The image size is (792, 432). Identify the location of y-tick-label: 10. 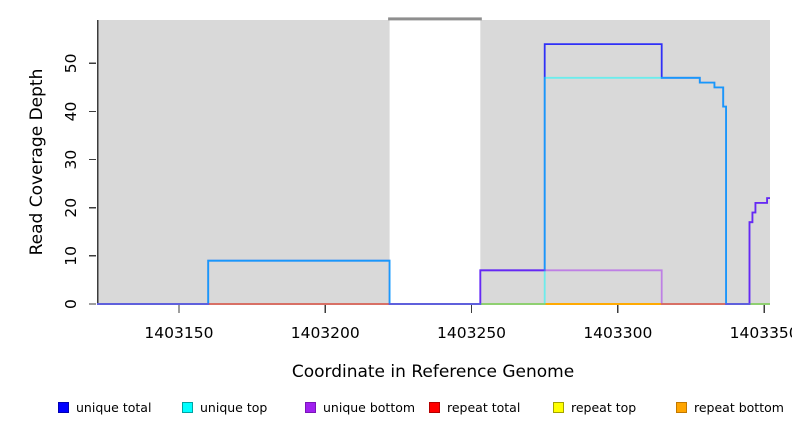
(71, 256).